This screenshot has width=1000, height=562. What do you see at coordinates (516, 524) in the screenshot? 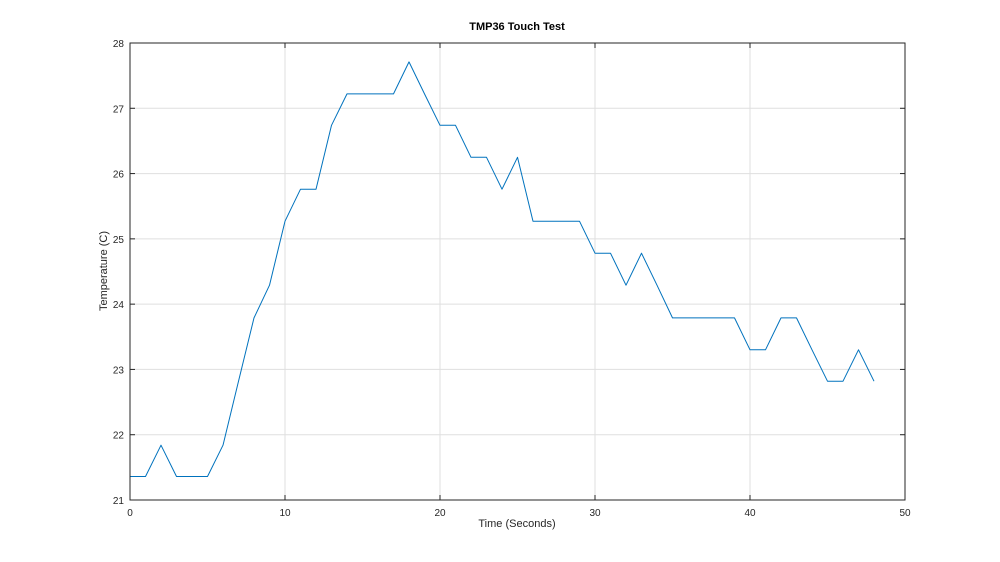
I see `x-axis-label: Time (Seconds)` at bounding box center [516, 524].